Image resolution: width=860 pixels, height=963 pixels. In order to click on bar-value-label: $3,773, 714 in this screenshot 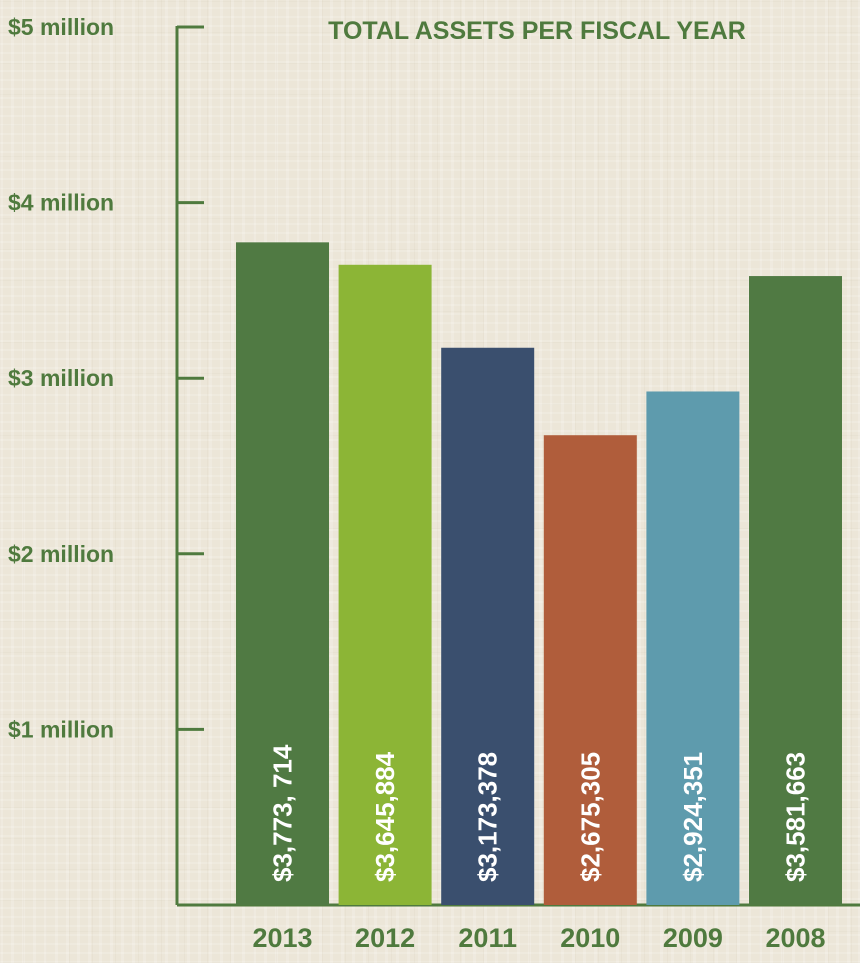, I will do `click(283, 813)`.